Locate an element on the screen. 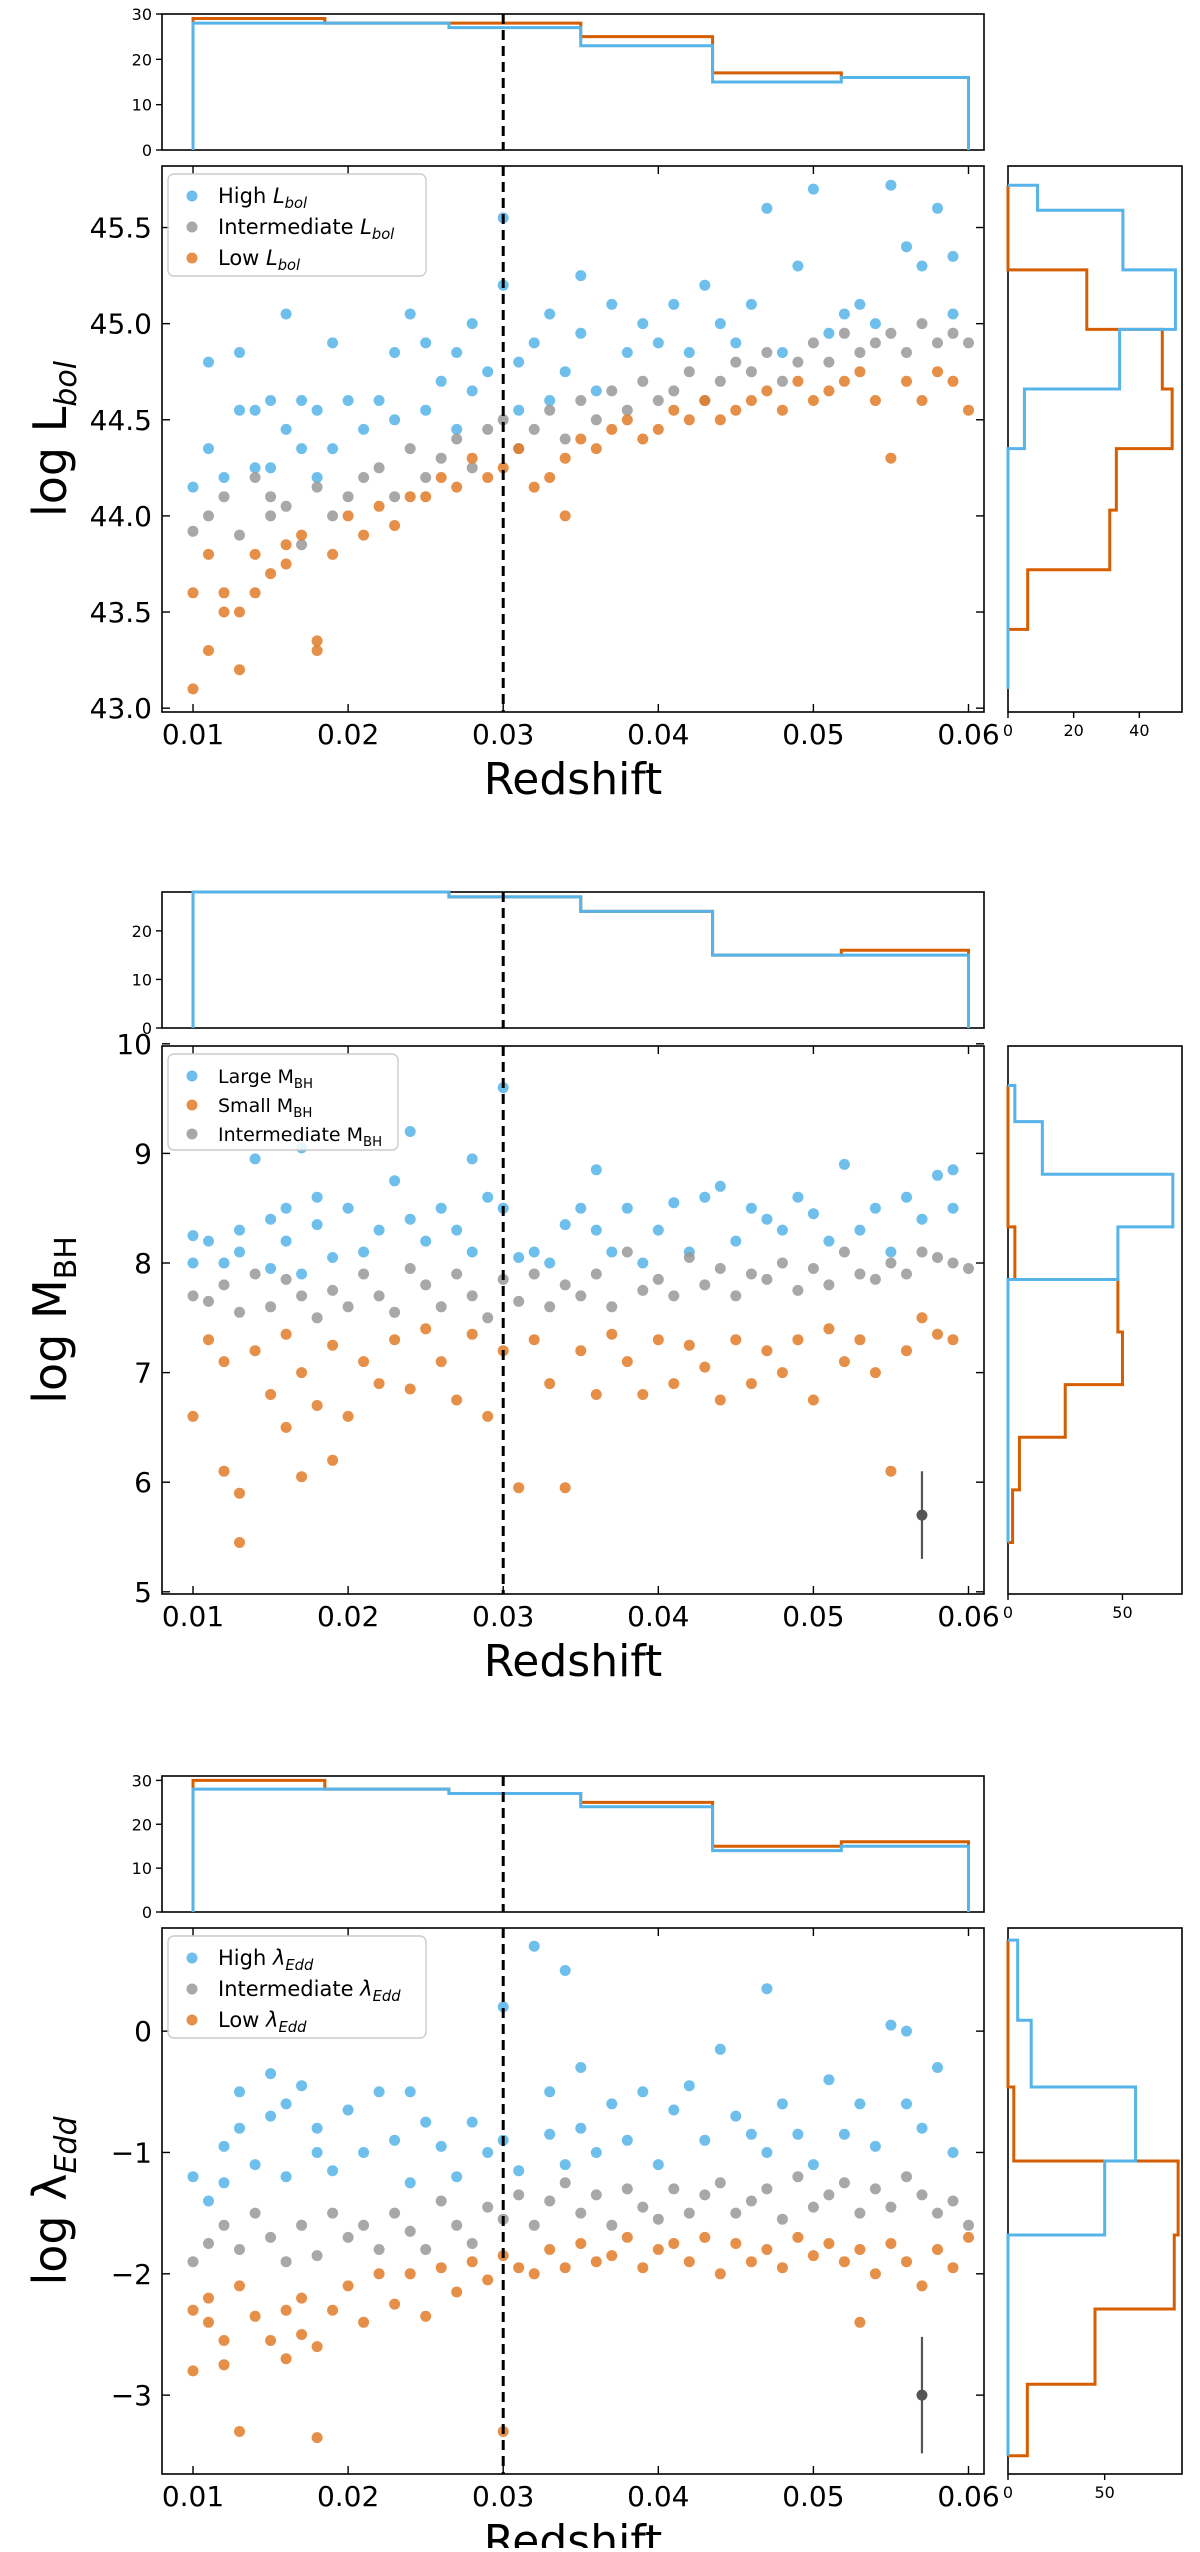 Image resolution: width=1200 pixels, height=2552 pixels. y-axis-label-main: log M is located at coordinates (50, 1341).